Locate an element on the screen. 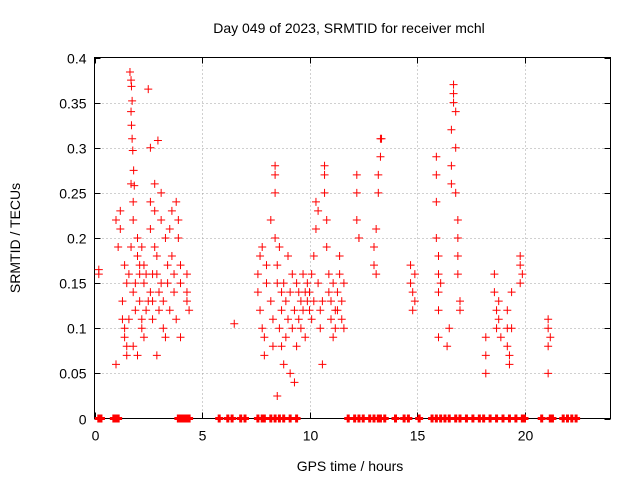  y-tick-labels: 0 0.05 0.1 0.15 0.2 0.25 0.3 0.35 0.4 is located at coordinates (72, 239).